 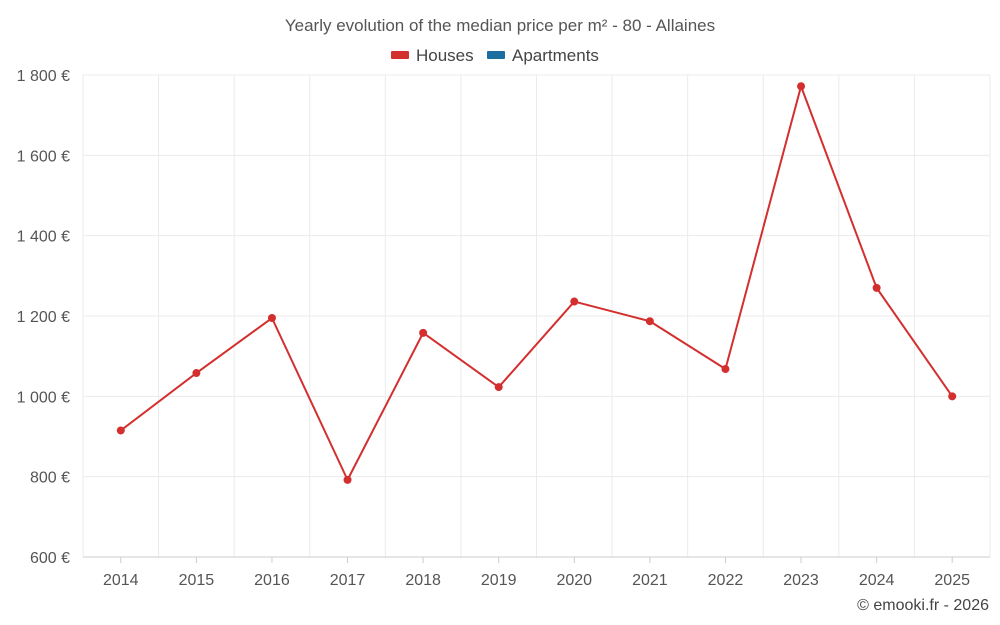 What do you see at coordinates (272, 580) in the screenshot?
I see `x-tick-label: 2016` at bounding box center [272, 580].